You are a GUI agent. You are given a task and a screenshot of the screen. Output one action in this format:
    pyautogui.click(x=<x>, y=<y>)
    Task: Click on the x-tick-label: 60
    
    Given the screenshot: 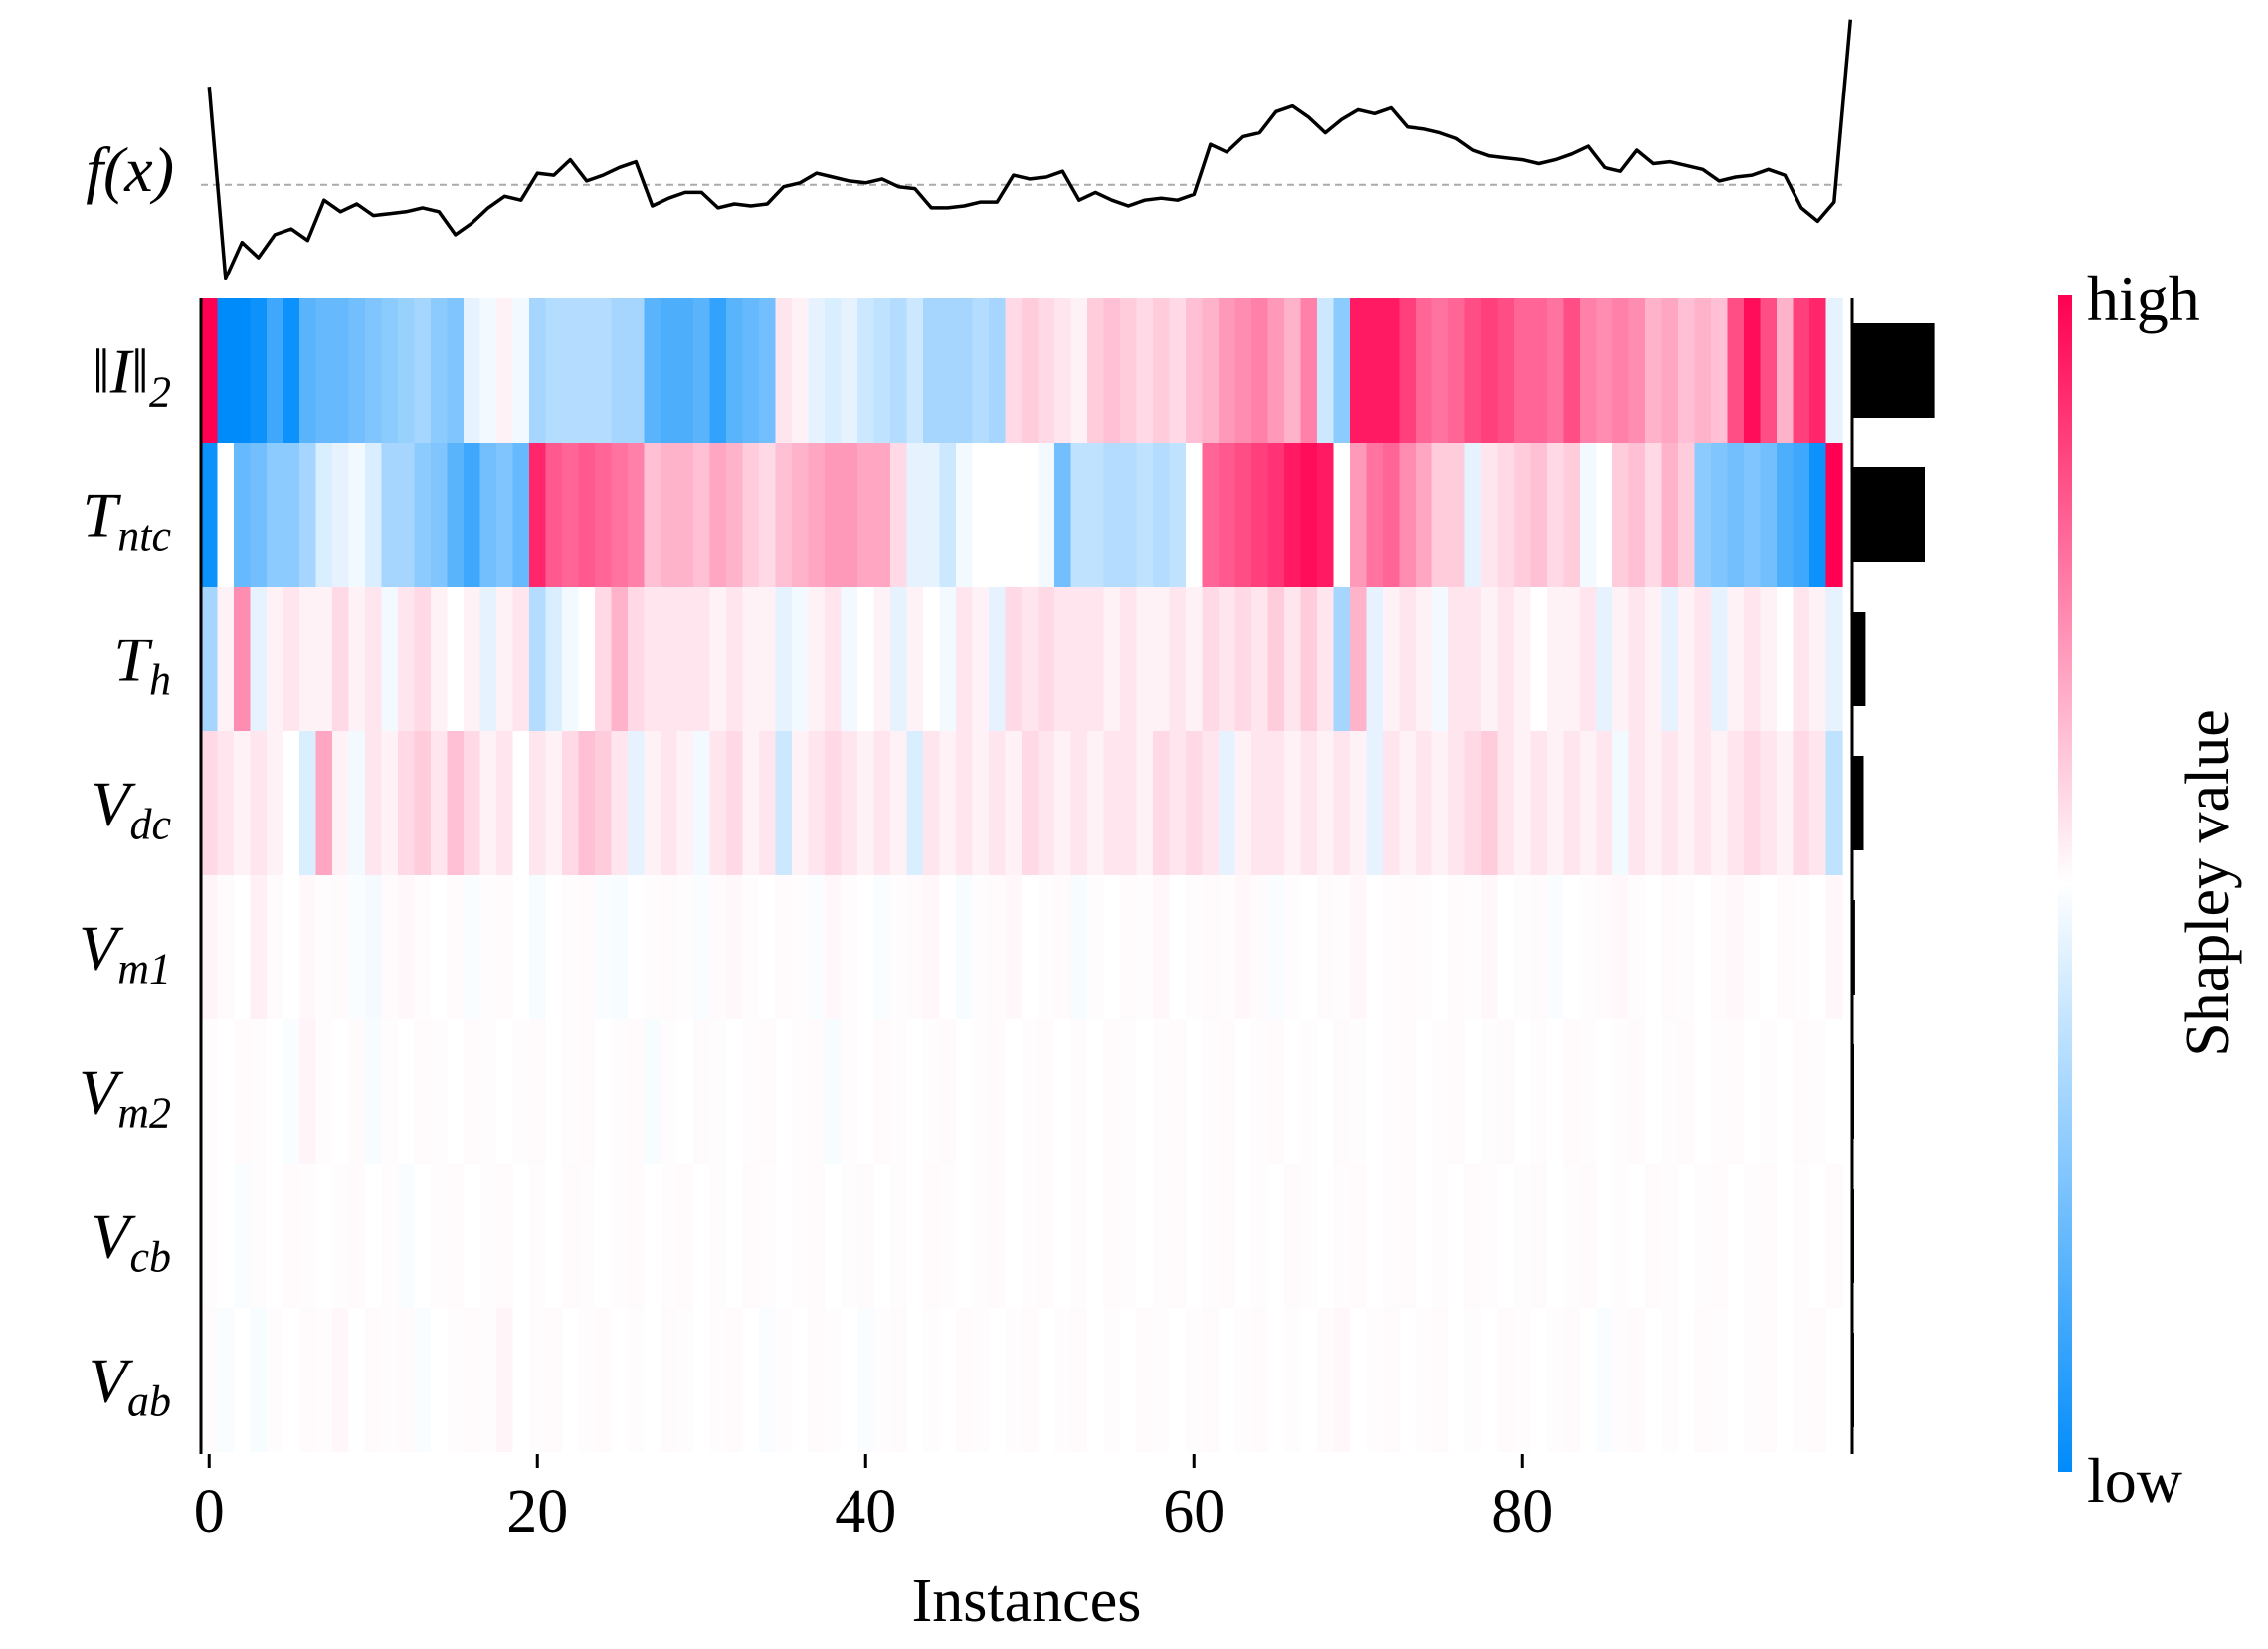 What is the action you would take?
    pyautogui.click(x=1194, y=1512)
    